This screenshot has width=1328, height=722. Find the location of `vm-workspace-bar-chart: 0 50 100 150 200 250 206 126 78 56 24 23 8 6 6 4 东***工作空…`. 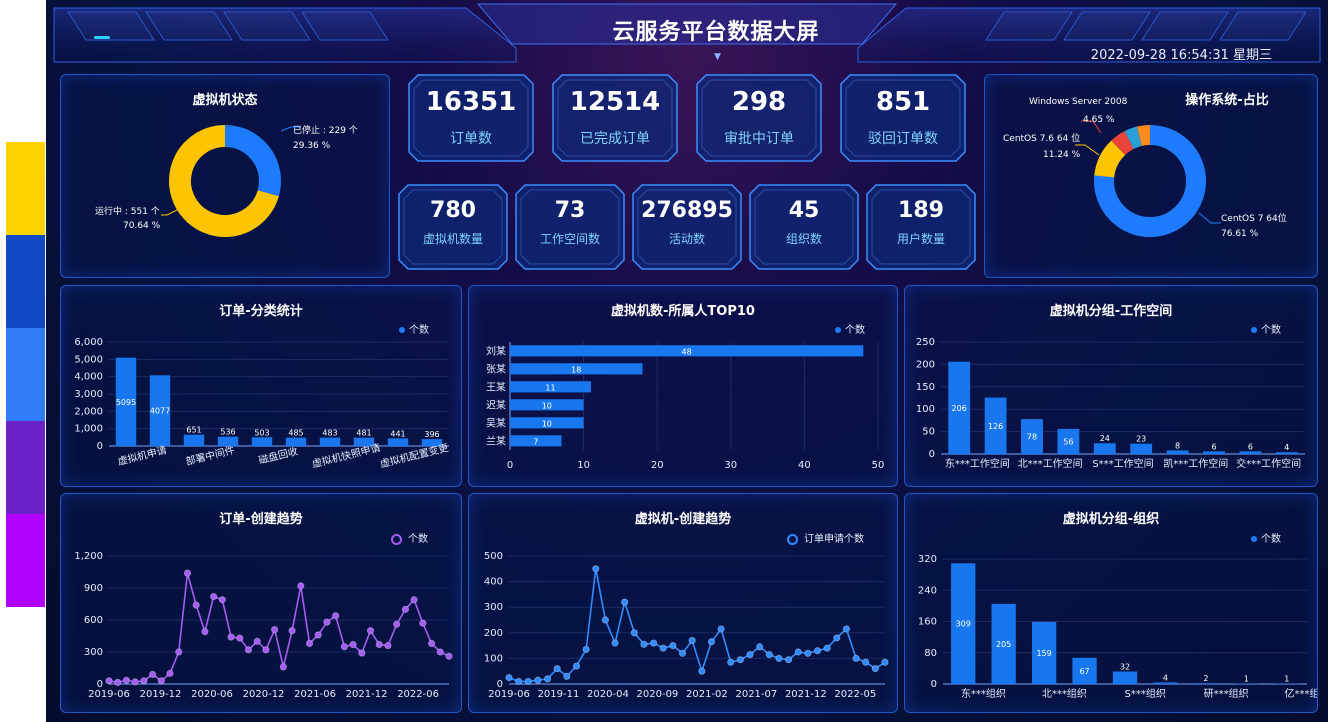

vm-workspace-bar-chart: 0 50 100 150 200 250 206 126 78 56 24 23 8 6 6 4 东***工作空… is located at coordinates (1111, 386).